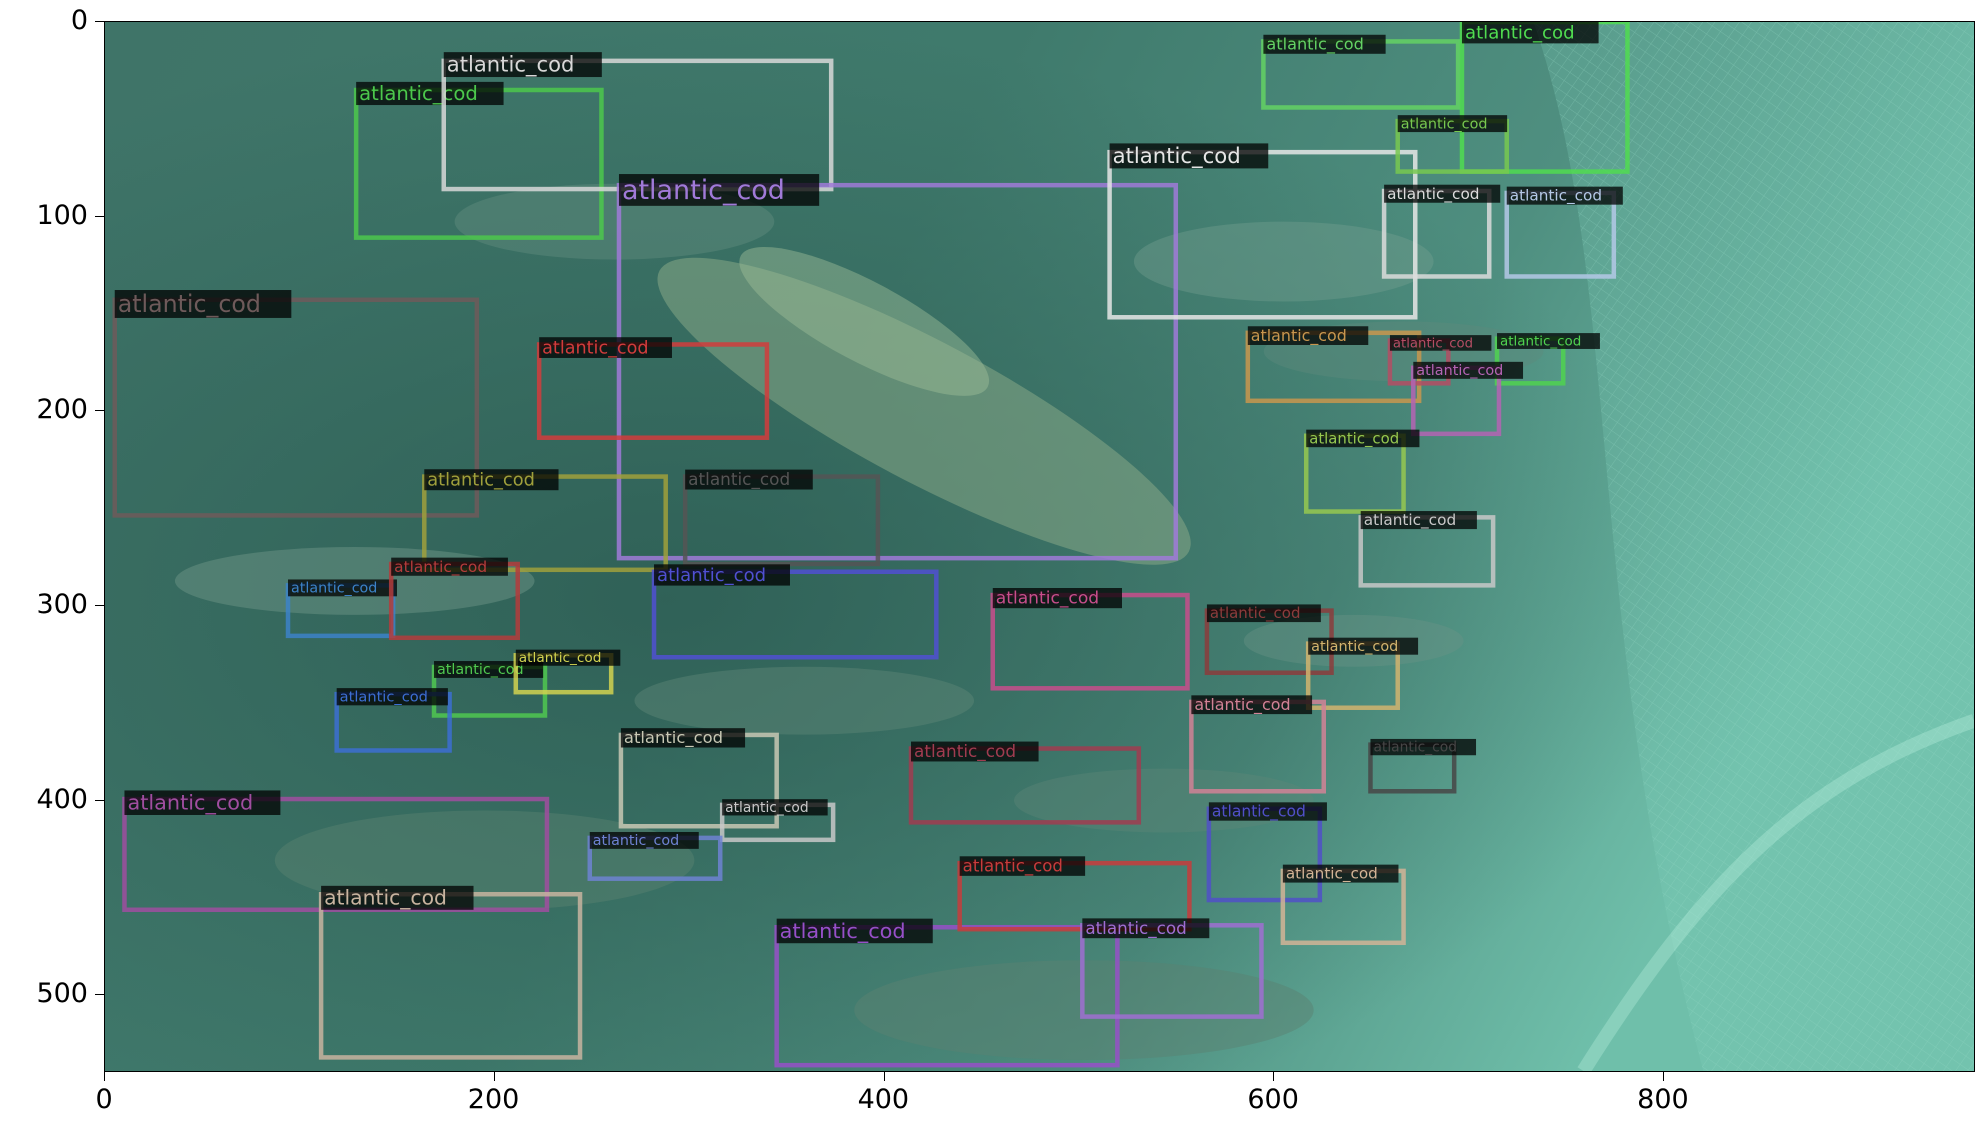 The width and height of the screenshot is (1984, 1130). Describe the element at coordinates (1467, 399) in the screenshot. I see `detection-32: atlantic_cod` at that location.